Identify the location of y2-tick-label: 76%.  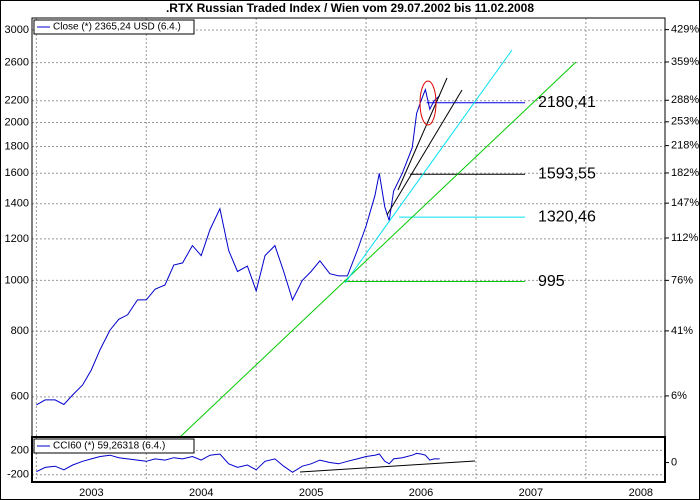
(682, 280).